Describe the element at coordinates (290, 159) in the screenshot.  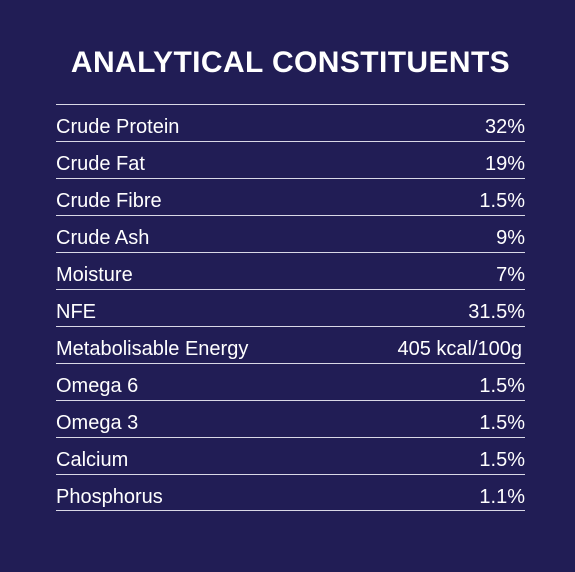
I see `table-row-crude-fat: Crude Fat 19%` at that location.